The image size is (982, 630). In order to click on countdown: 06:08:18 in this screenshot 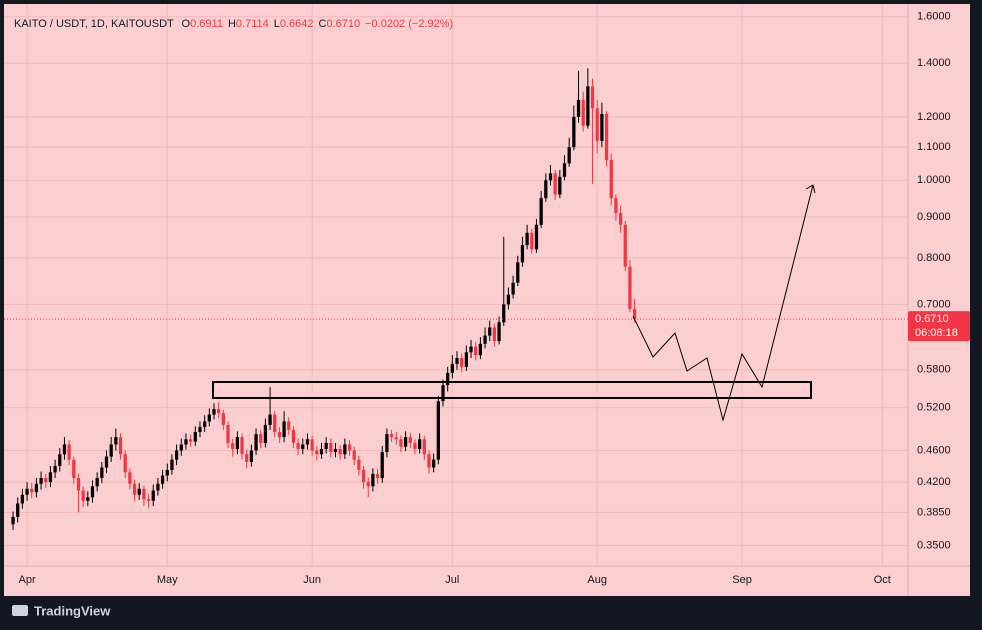, I will do `click(936, 333)`.